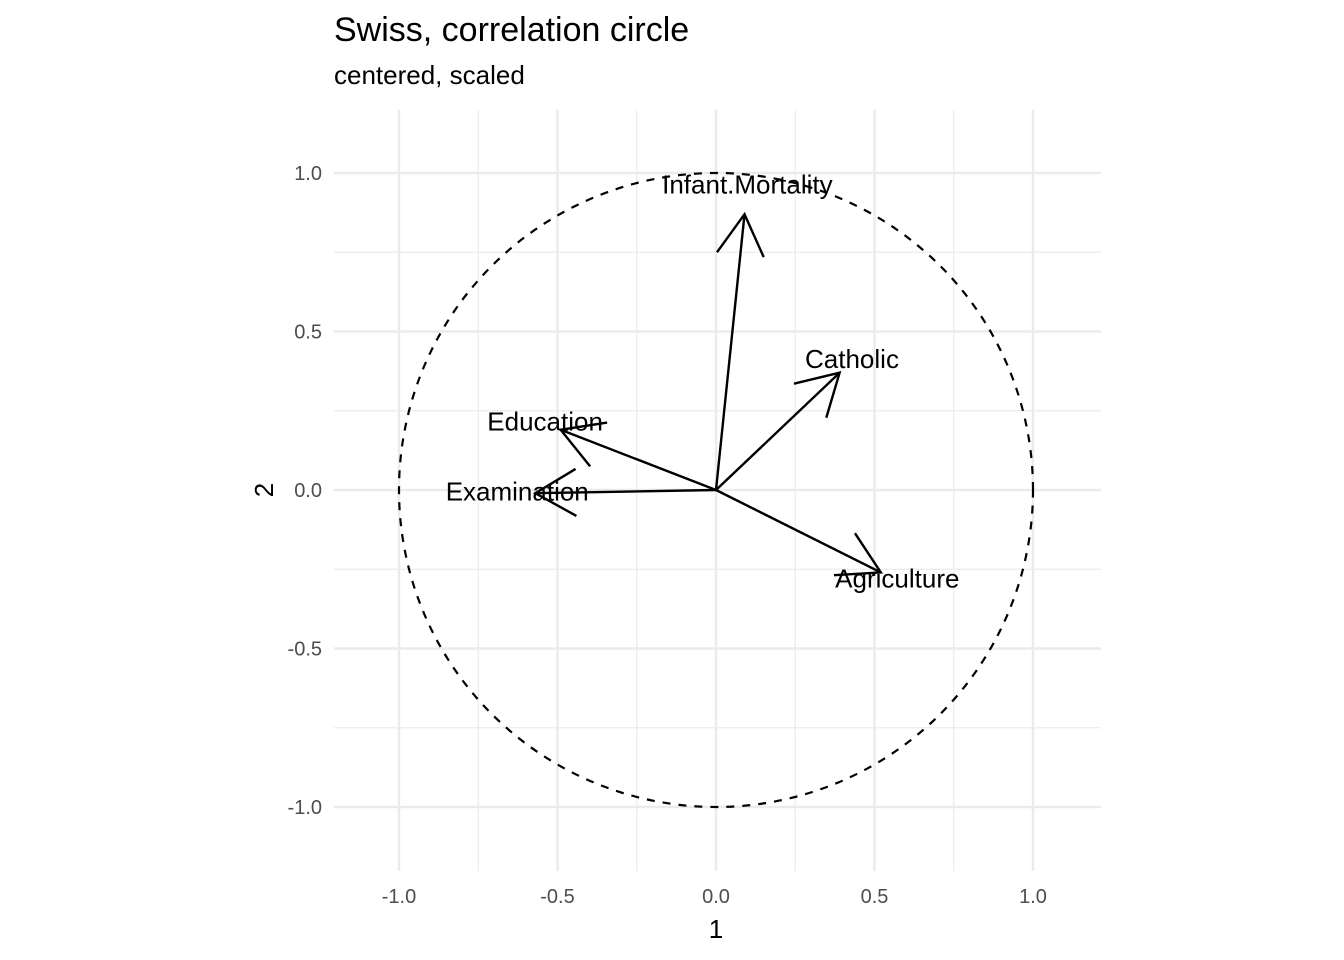  I want to click on arrow-education, so click(637, 456).